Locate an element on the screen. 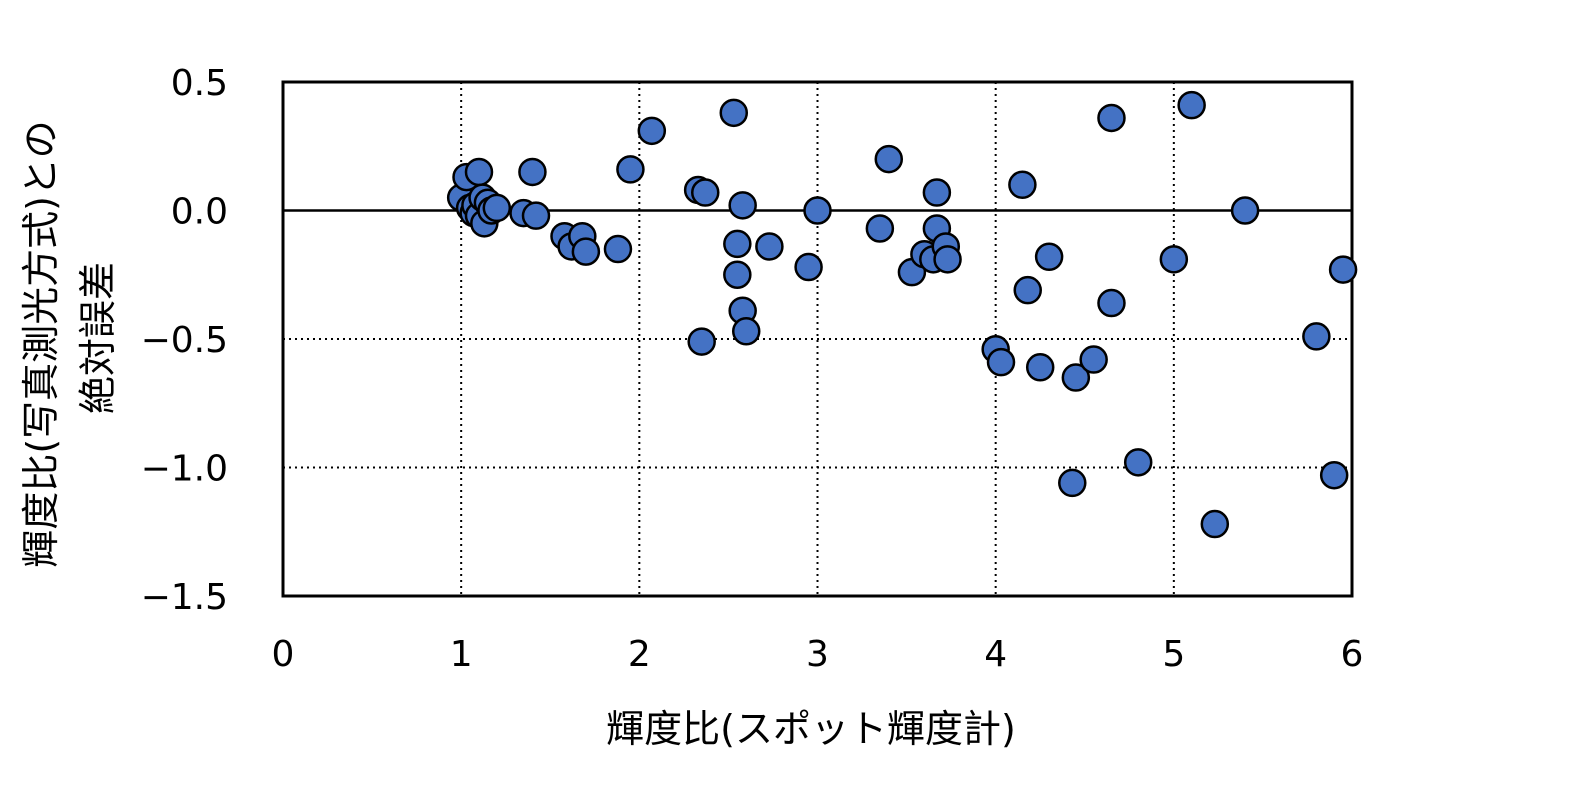  y-tick-label: 0.5 is located at coordinates (199, 83).